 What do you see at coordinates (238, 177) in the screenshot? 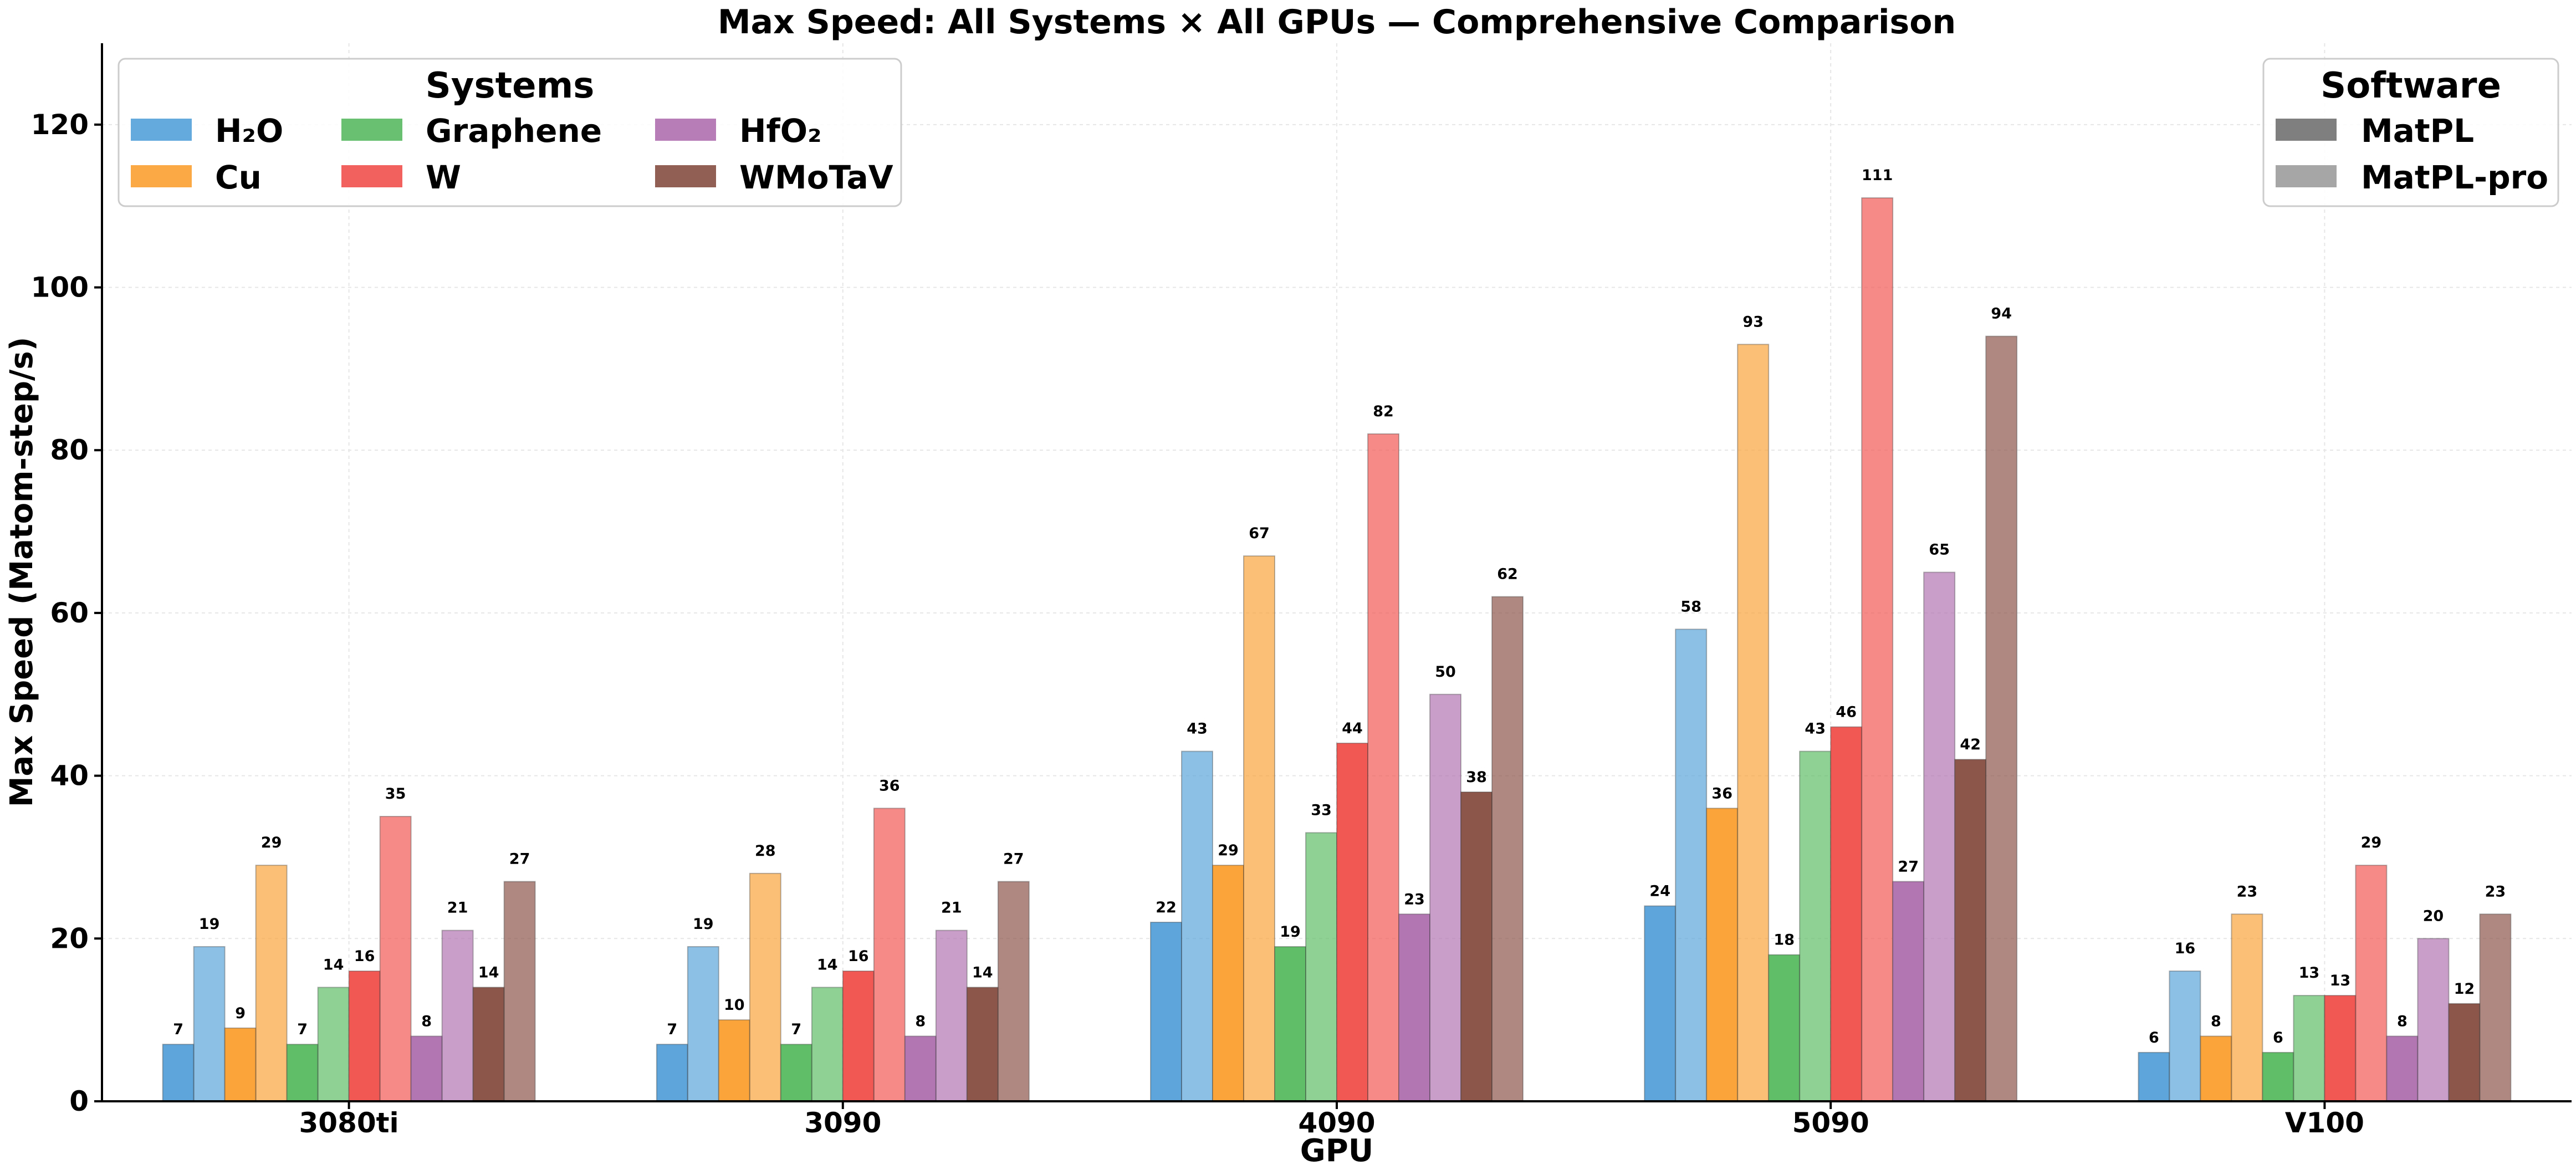
I see `legend-label: Cu` at bounding box center [238, 177].